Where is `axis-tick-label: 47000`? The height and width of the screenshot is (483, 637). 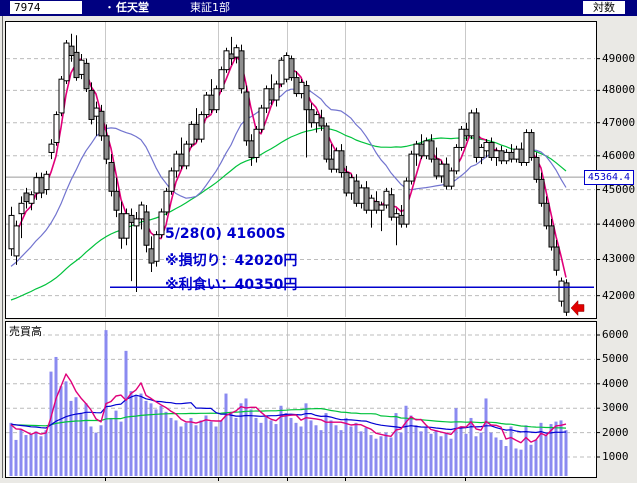
axis-tick-label: 47000 is located at coordinates (619, 122).